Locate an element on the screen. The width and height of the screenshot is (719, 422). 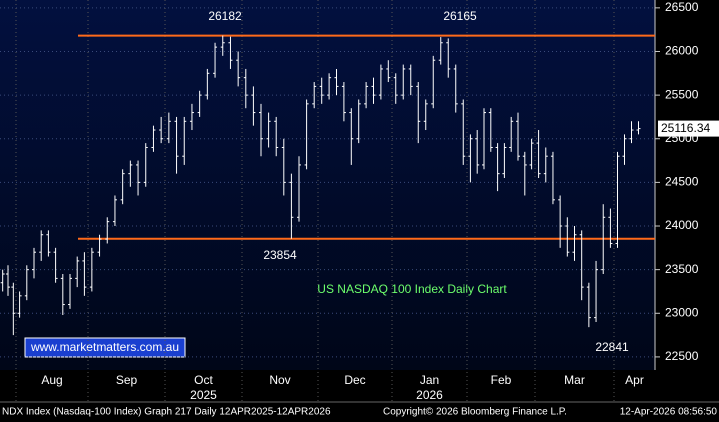
footer-right: 12-Apr-2026 08:56:50 is located at coordinates (669, 412).